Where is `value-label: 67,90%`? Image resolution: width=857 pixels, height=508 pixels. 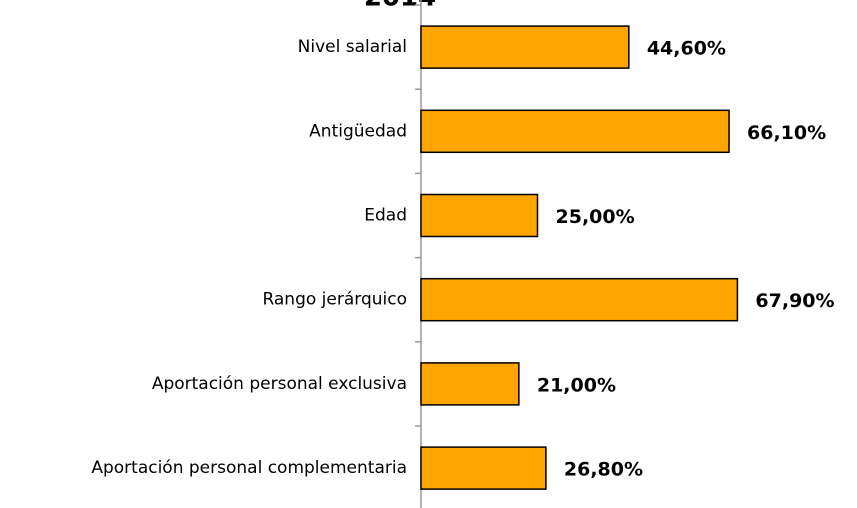
value-label: 67,90% is located at coordinates (794, 301).